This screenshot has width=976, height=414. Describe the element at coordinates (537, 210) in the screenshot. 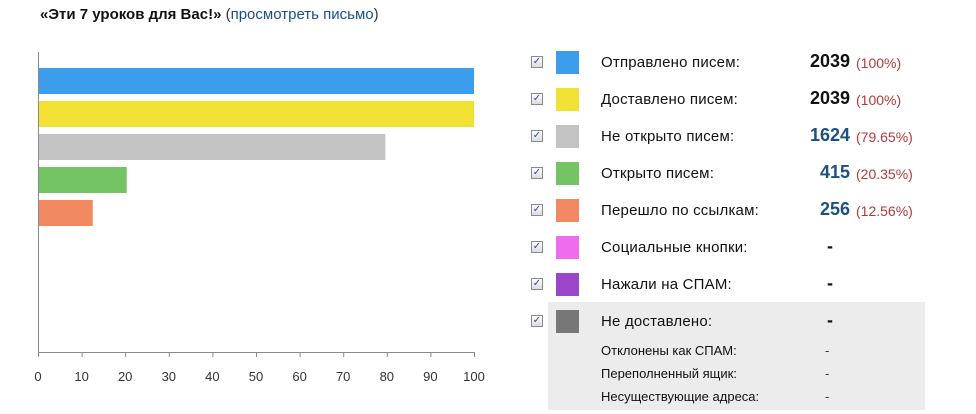

I see `clicked-checkbox: ✓` at that location.